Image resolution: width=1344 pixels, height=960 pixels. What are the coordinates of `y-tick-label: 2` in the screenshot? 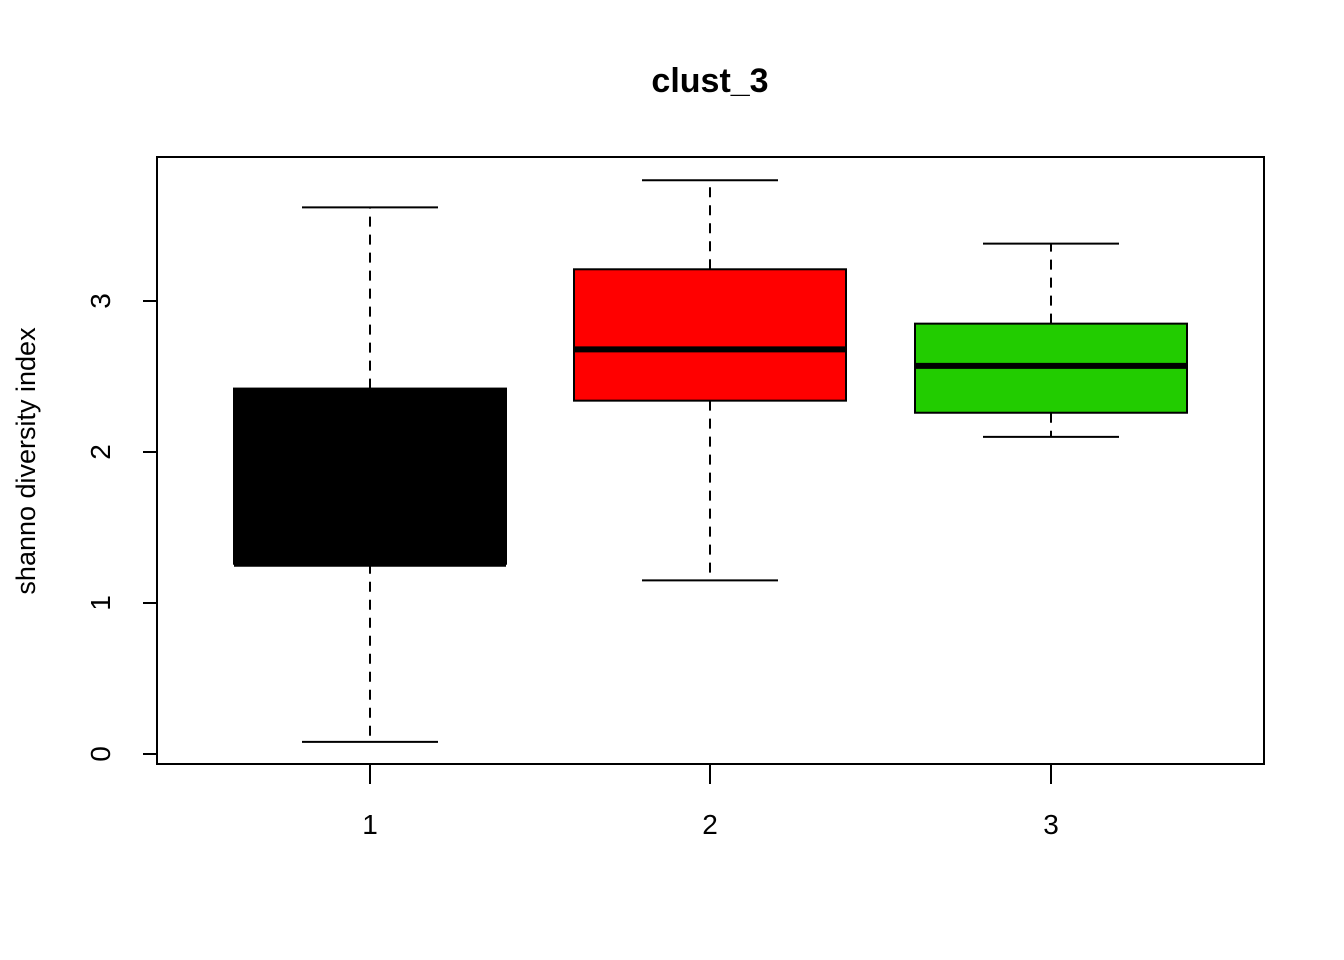 It's located at (100, 452).